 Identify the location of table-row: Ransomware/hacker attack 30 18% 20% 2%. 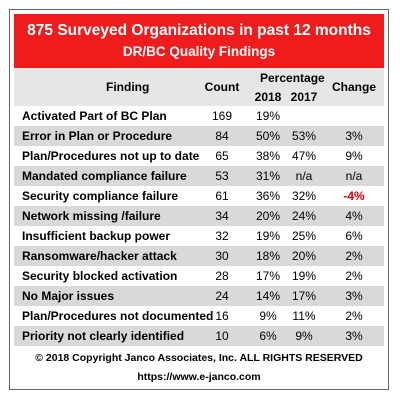
(199, 256).